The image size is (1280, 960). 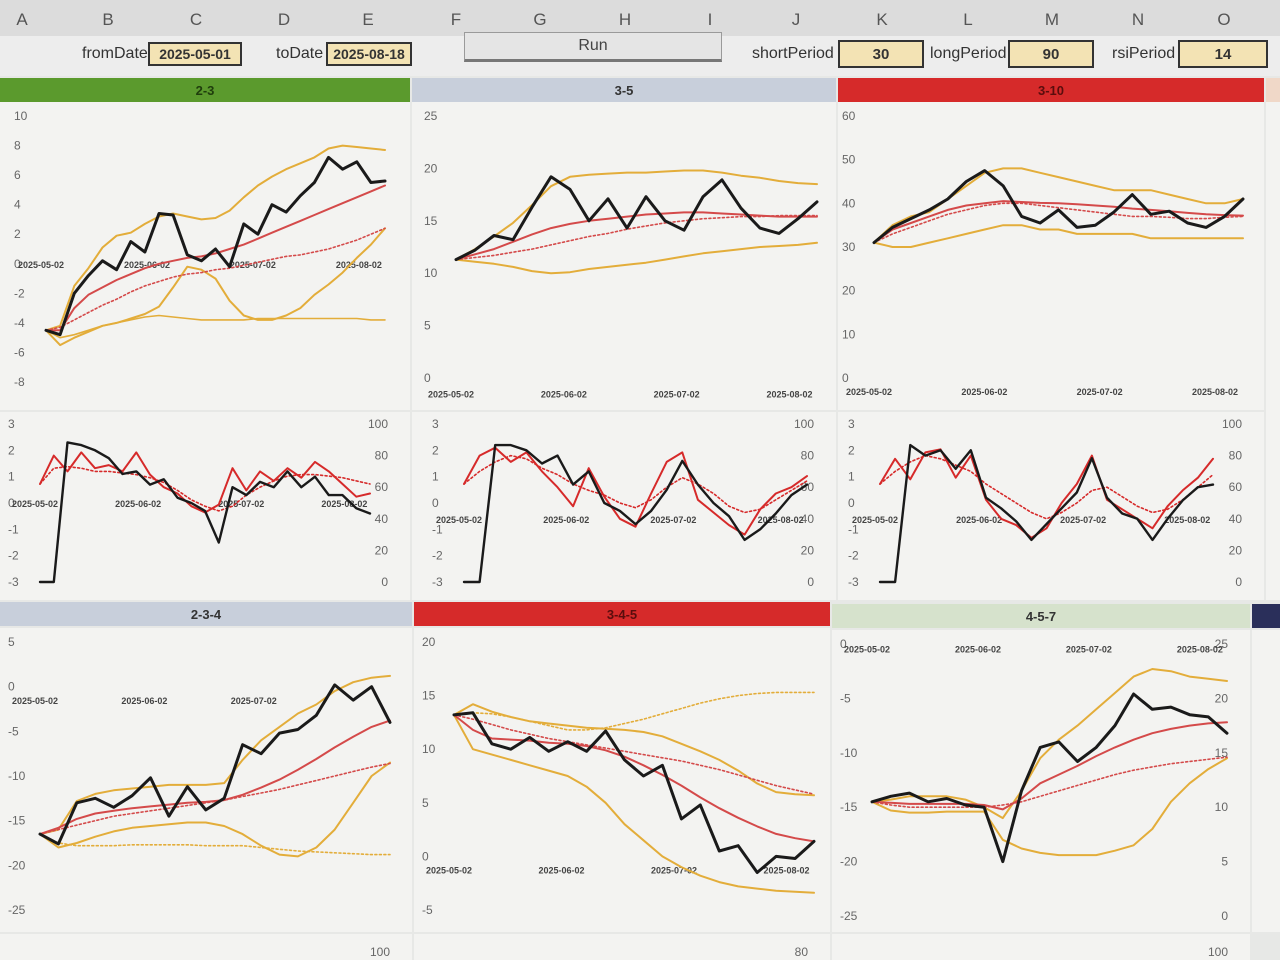 I want to click on column-header-e: E, so click(x=368, y=19).